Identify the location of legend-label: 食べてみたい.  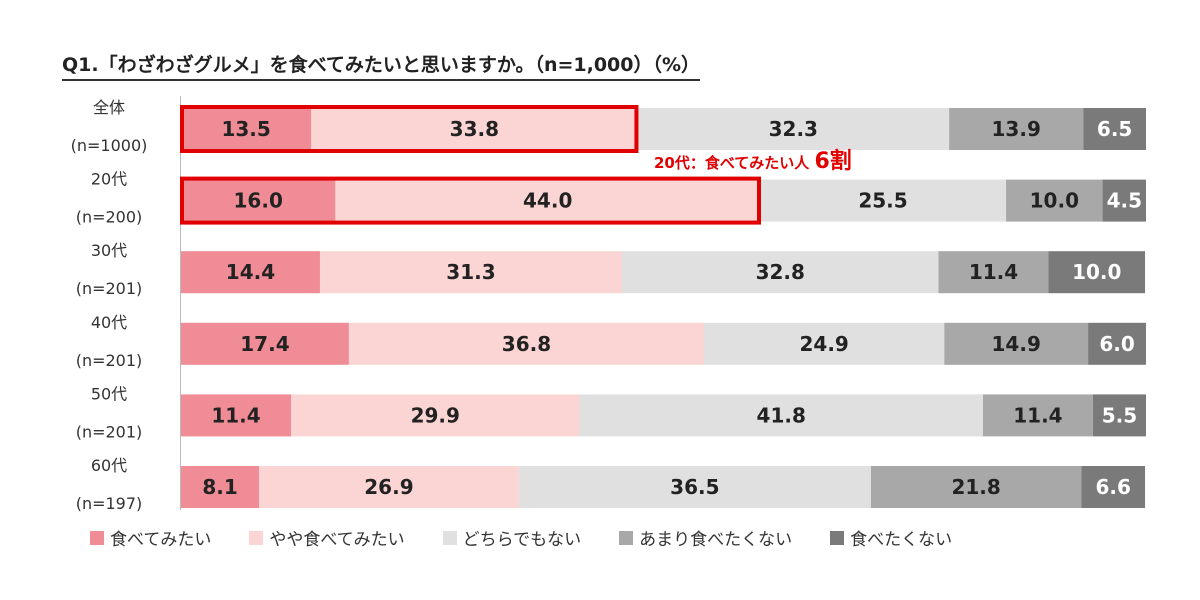
(161, 540).